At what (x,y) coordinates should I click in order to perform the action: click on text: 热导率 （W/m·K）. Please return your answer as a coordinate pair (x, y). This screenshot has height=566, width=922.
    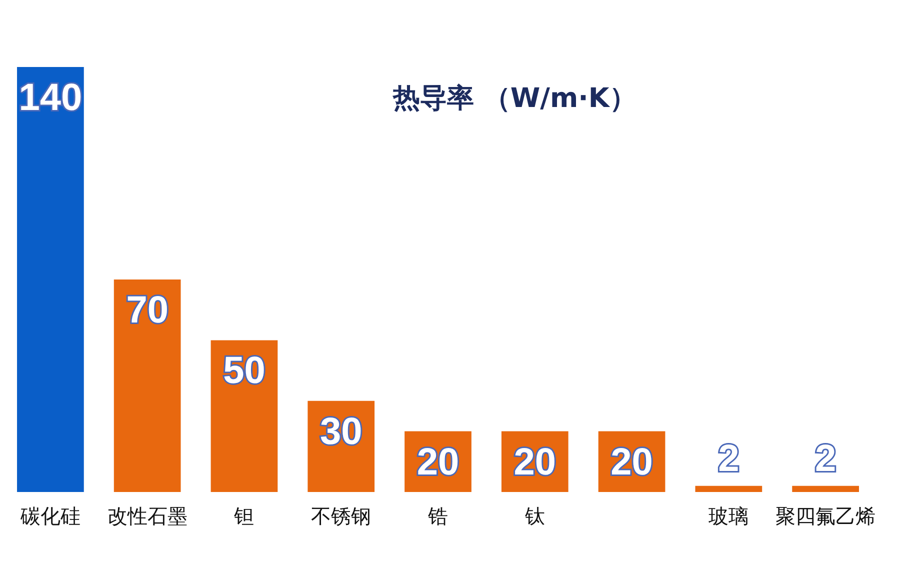
    Looking at the image, I should click on (514, 98).